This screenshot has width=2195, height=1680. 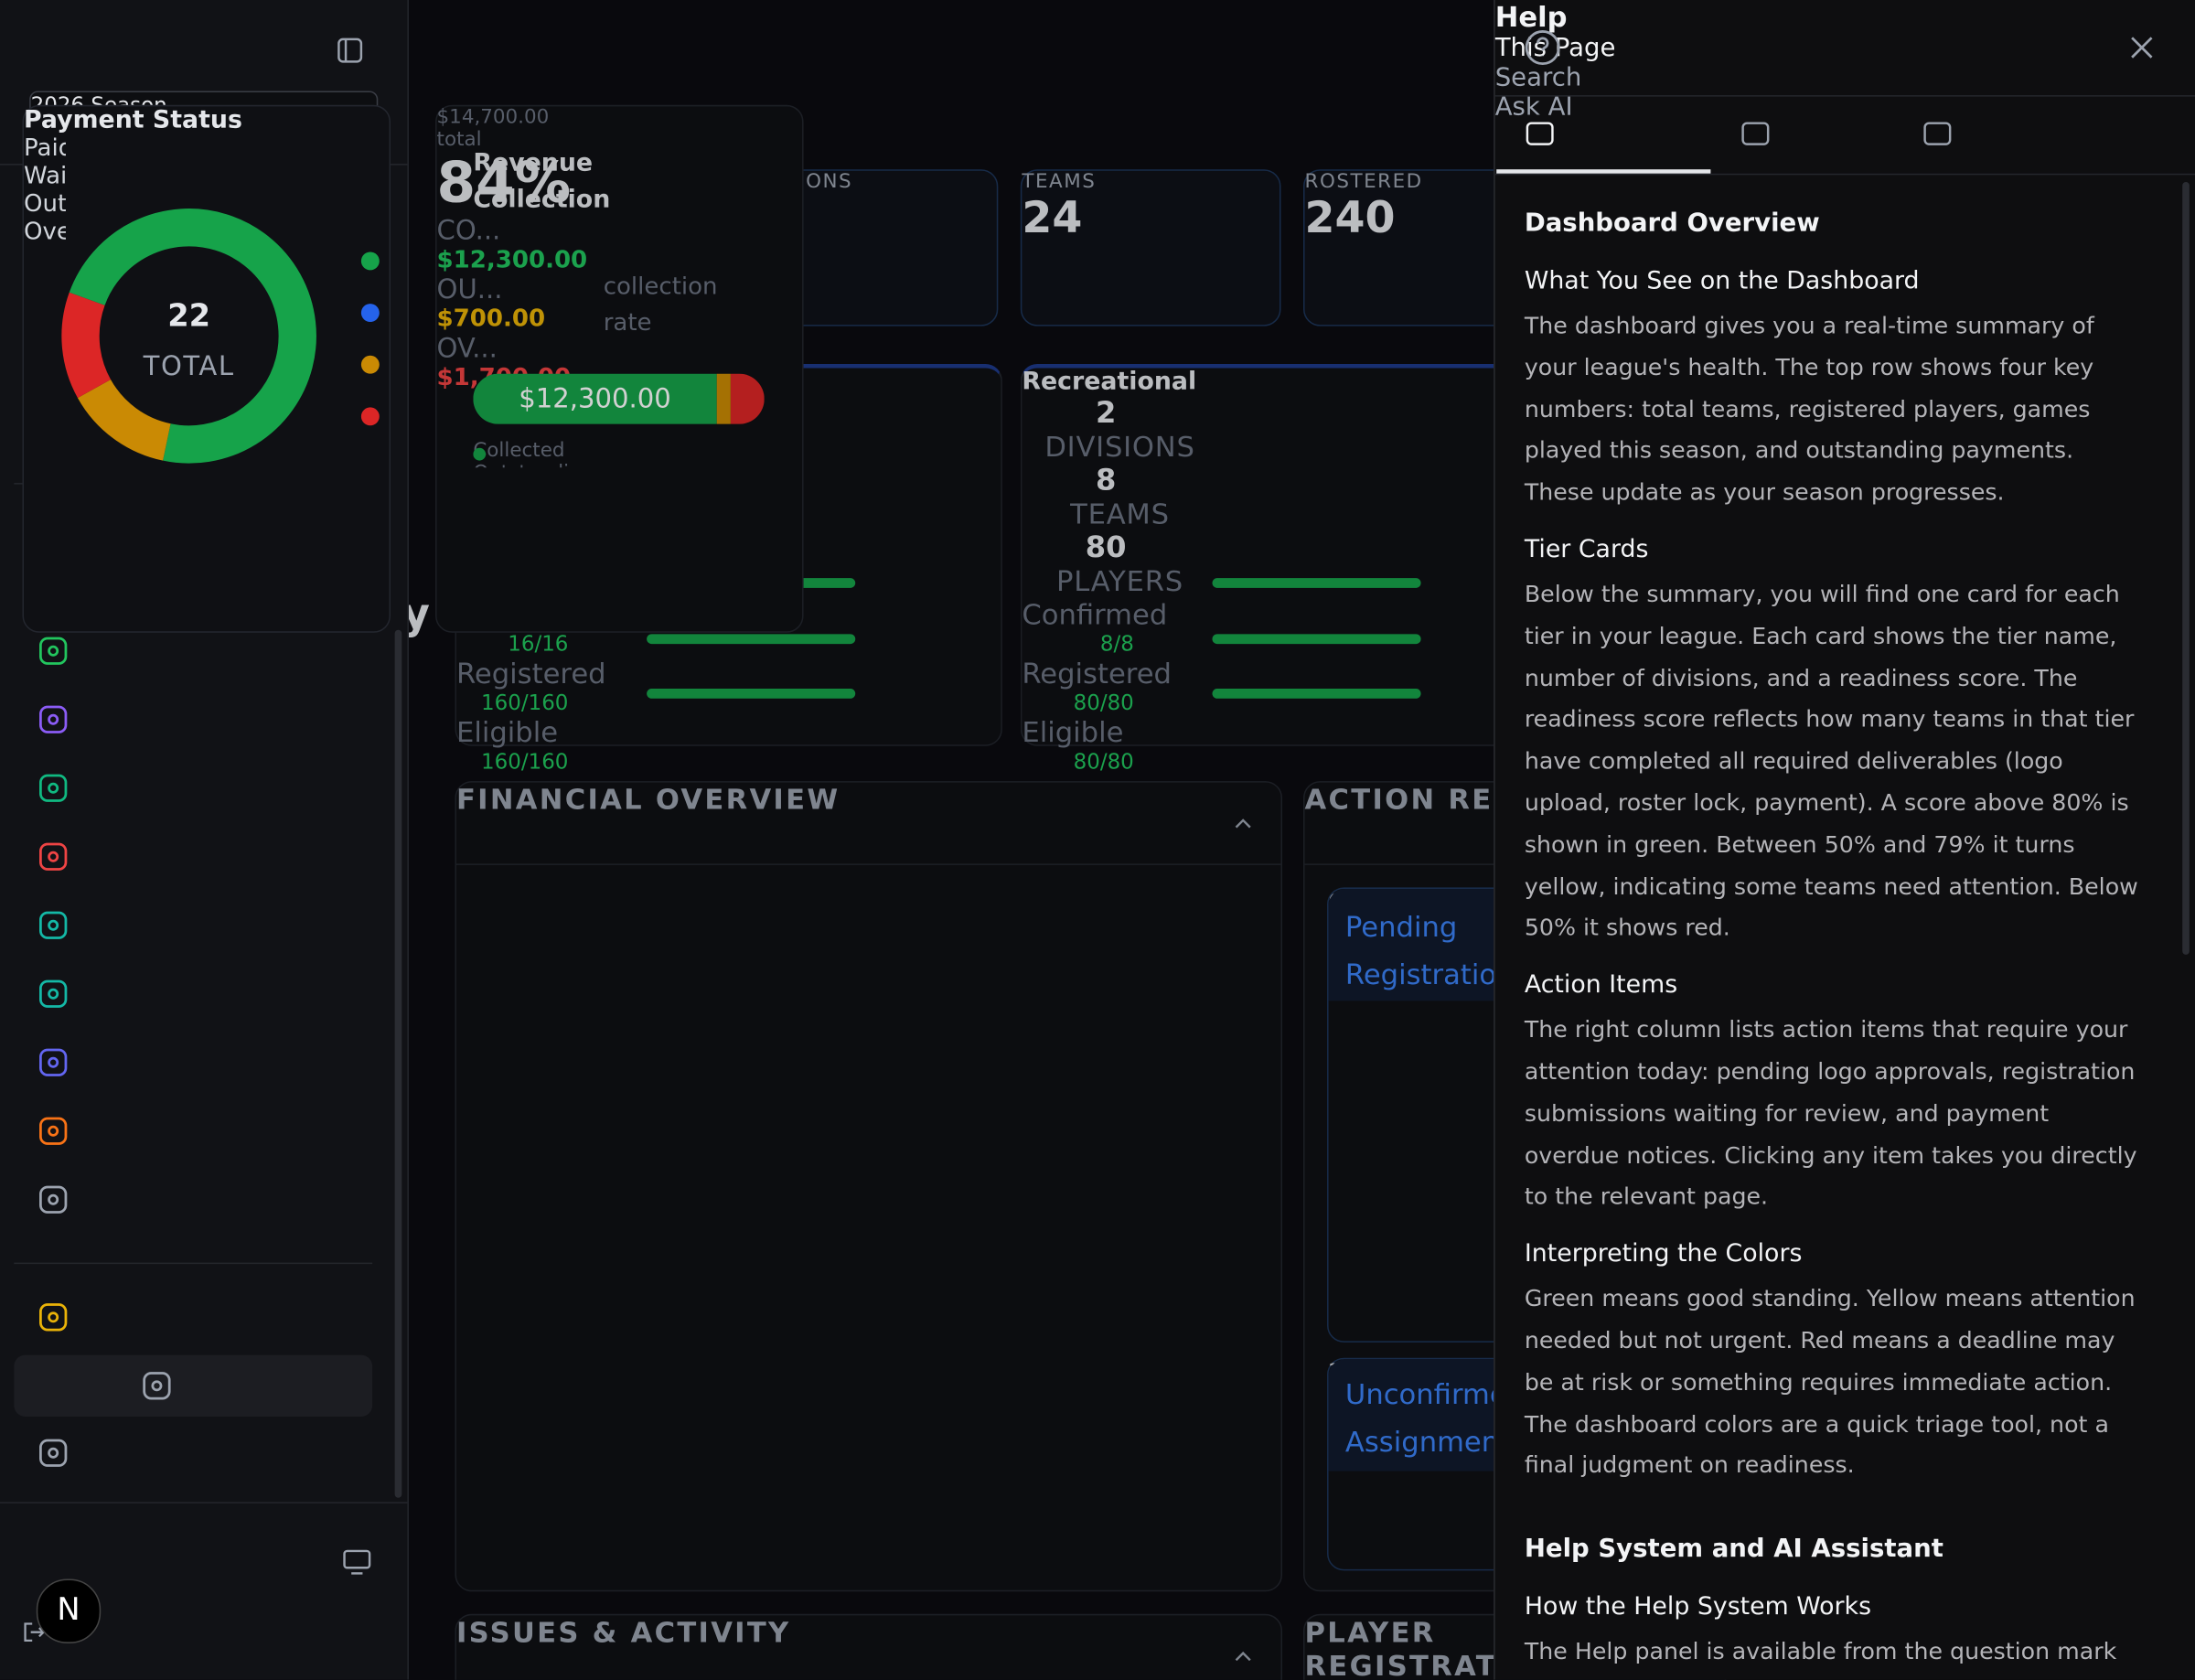 I want to click on section-card: ISSUES & ACTIVITY, so click(x=869, y=1646).